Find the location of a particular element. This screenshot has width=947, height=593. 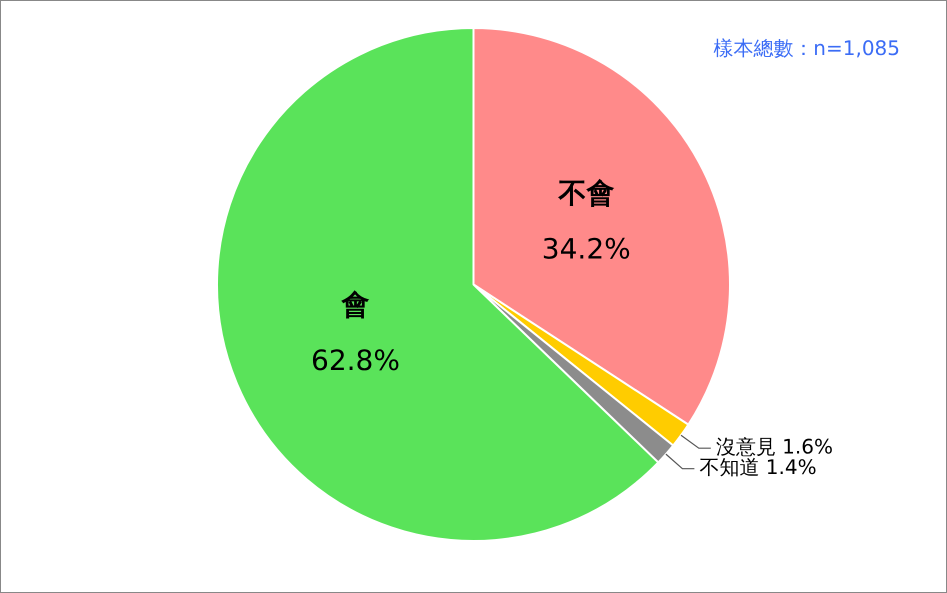

slice-label: 會 is located at coordinates (355, 304).